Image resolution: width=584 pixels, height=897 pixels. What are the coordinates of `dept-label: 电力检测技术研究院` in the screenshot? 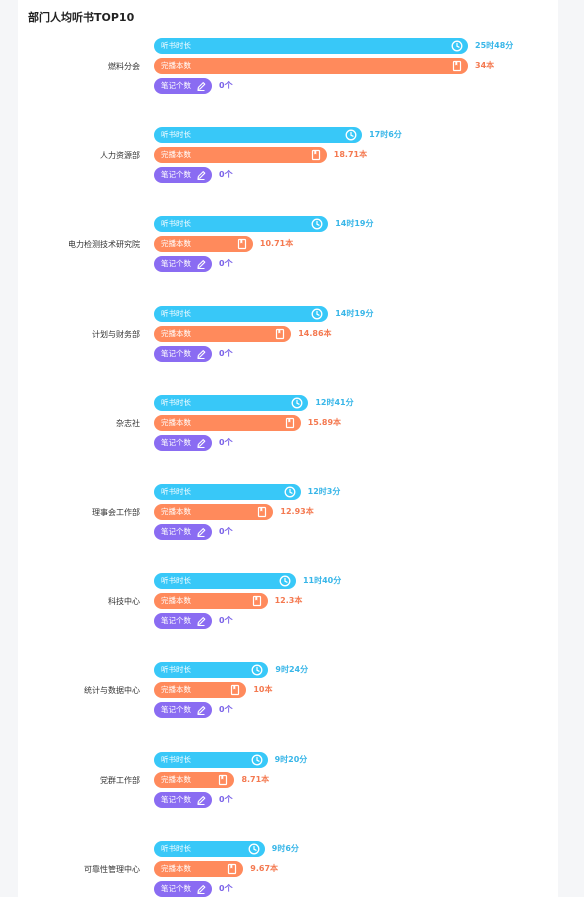 It's located at (104, 245).